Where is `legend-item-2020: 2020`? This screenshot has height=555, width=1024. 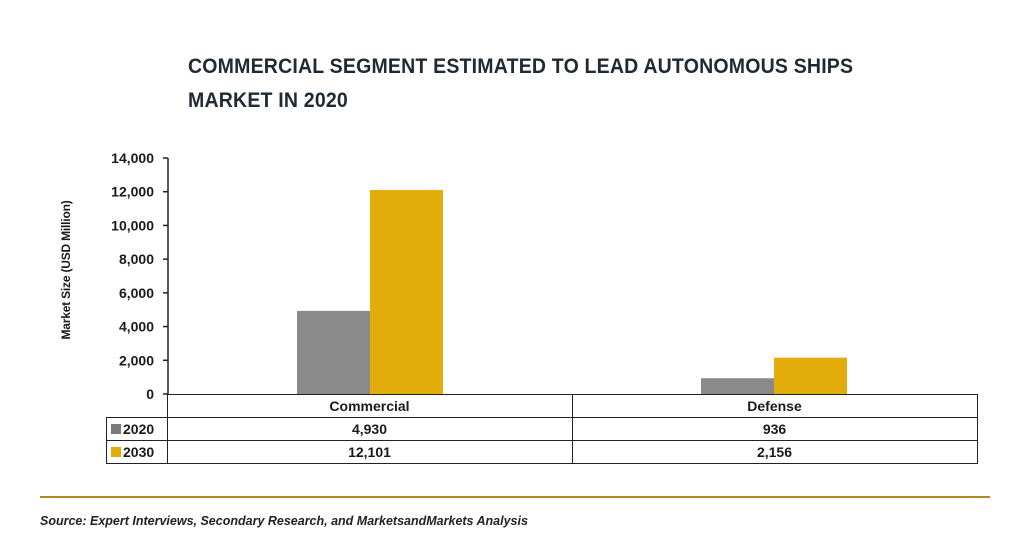
legend-item-2020: 2020 is located at coordinates (137, 429).